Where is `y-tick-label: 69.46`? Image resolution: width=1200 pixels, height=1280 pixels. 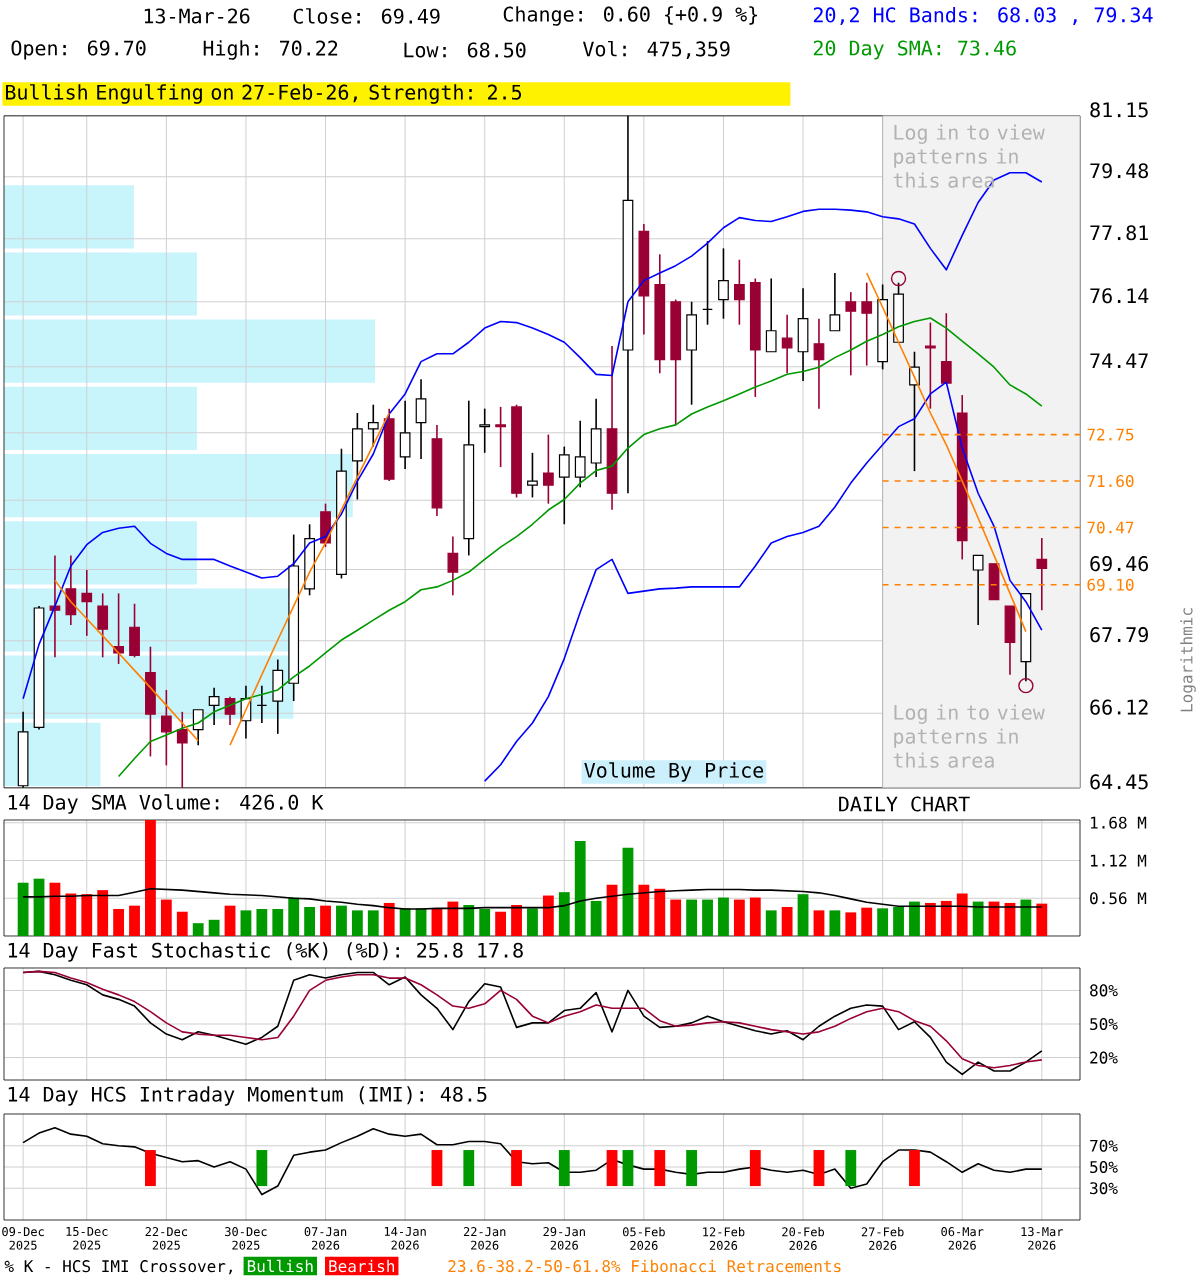
y-tick-label: 69.46 is located at coordinates (1119, 564).